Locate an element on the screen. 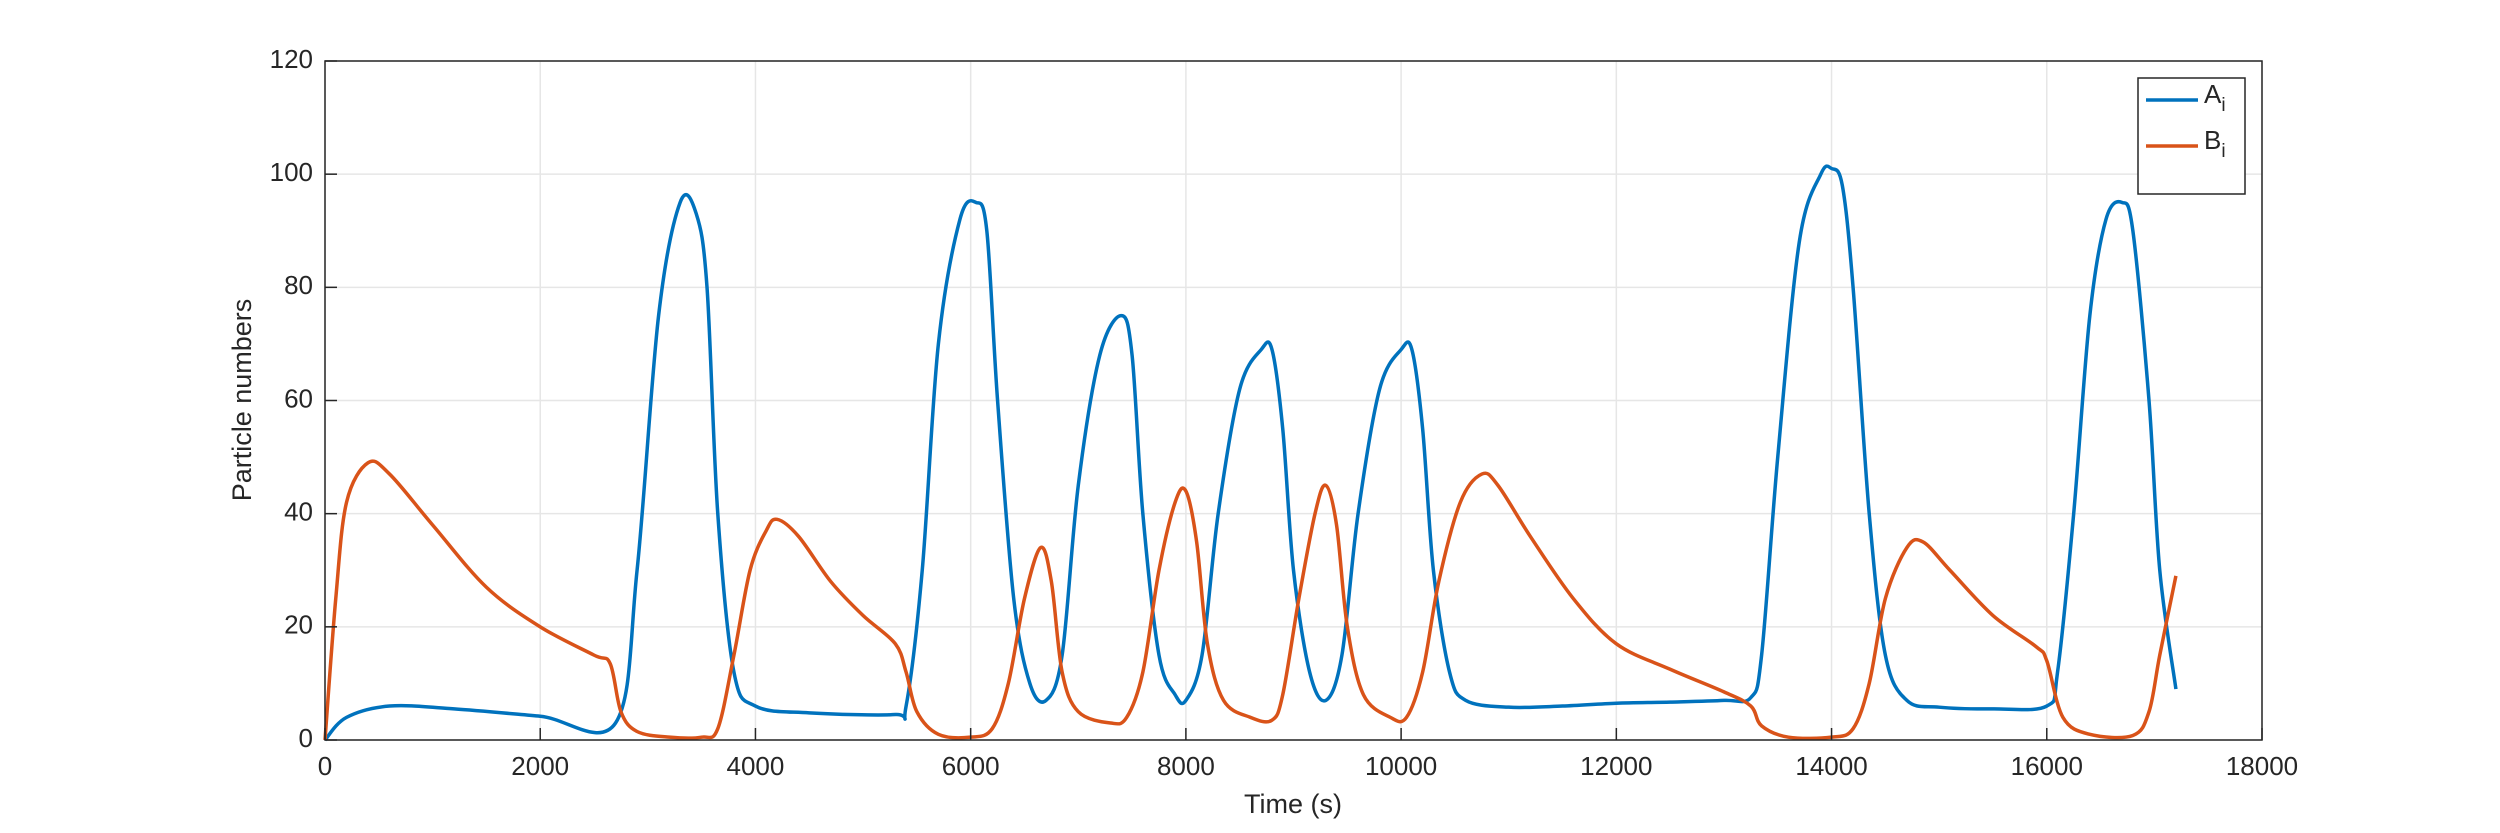 This screenshot has width=2500, height=833. y-tick-label: 20 is located at coordinates (298, 625).